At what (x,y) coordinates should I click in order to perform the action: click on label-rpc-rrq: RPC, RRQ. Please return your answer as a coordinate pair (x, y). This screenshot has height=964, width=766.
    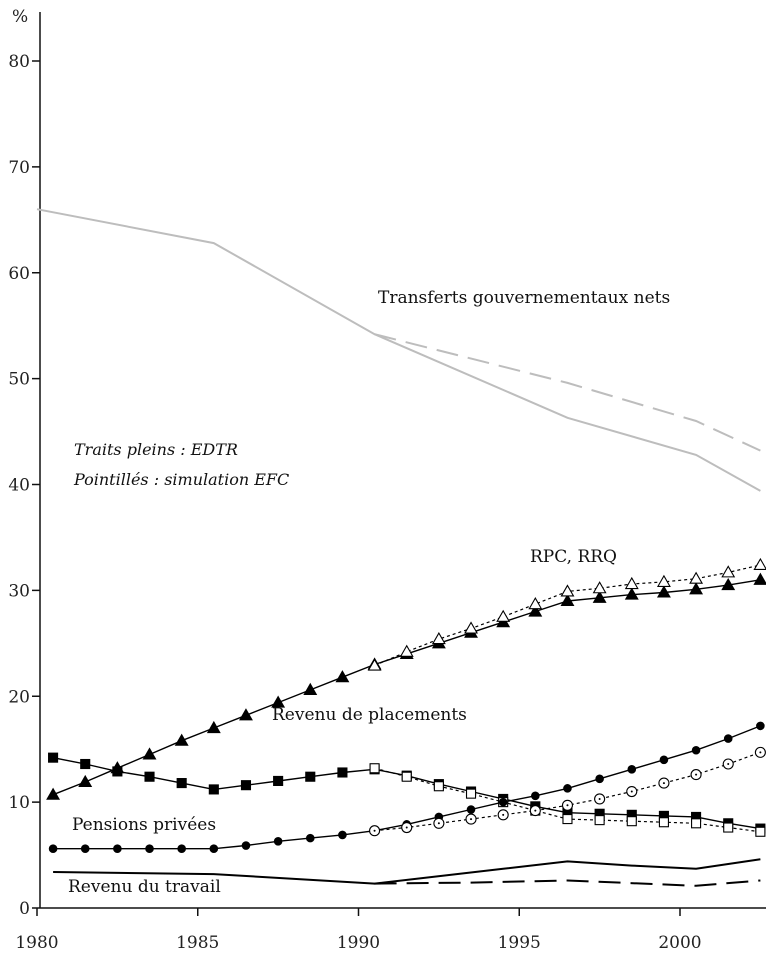
    Looking at the image, I should click on (573, 557).